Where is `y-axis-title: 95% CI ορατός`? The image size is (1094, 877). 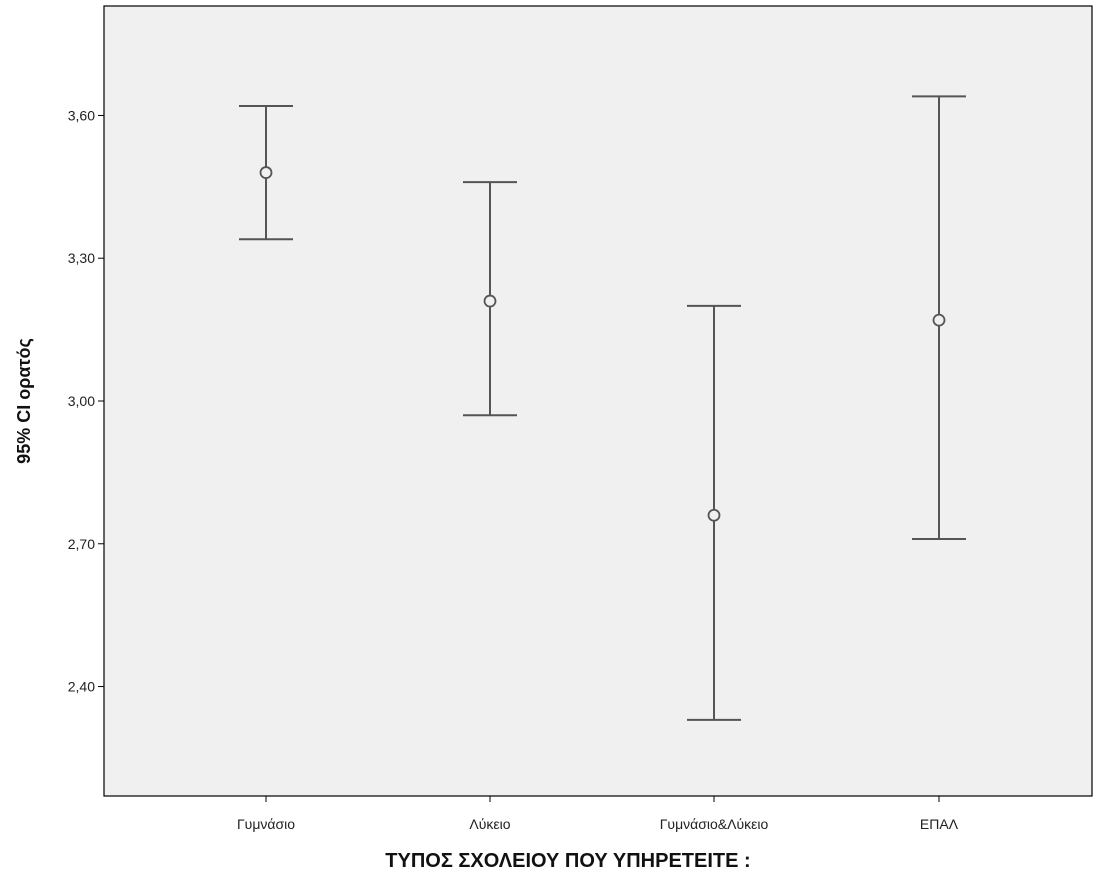 y-axis-title: 95% CI ορατός is located at coordinates (24, 401).